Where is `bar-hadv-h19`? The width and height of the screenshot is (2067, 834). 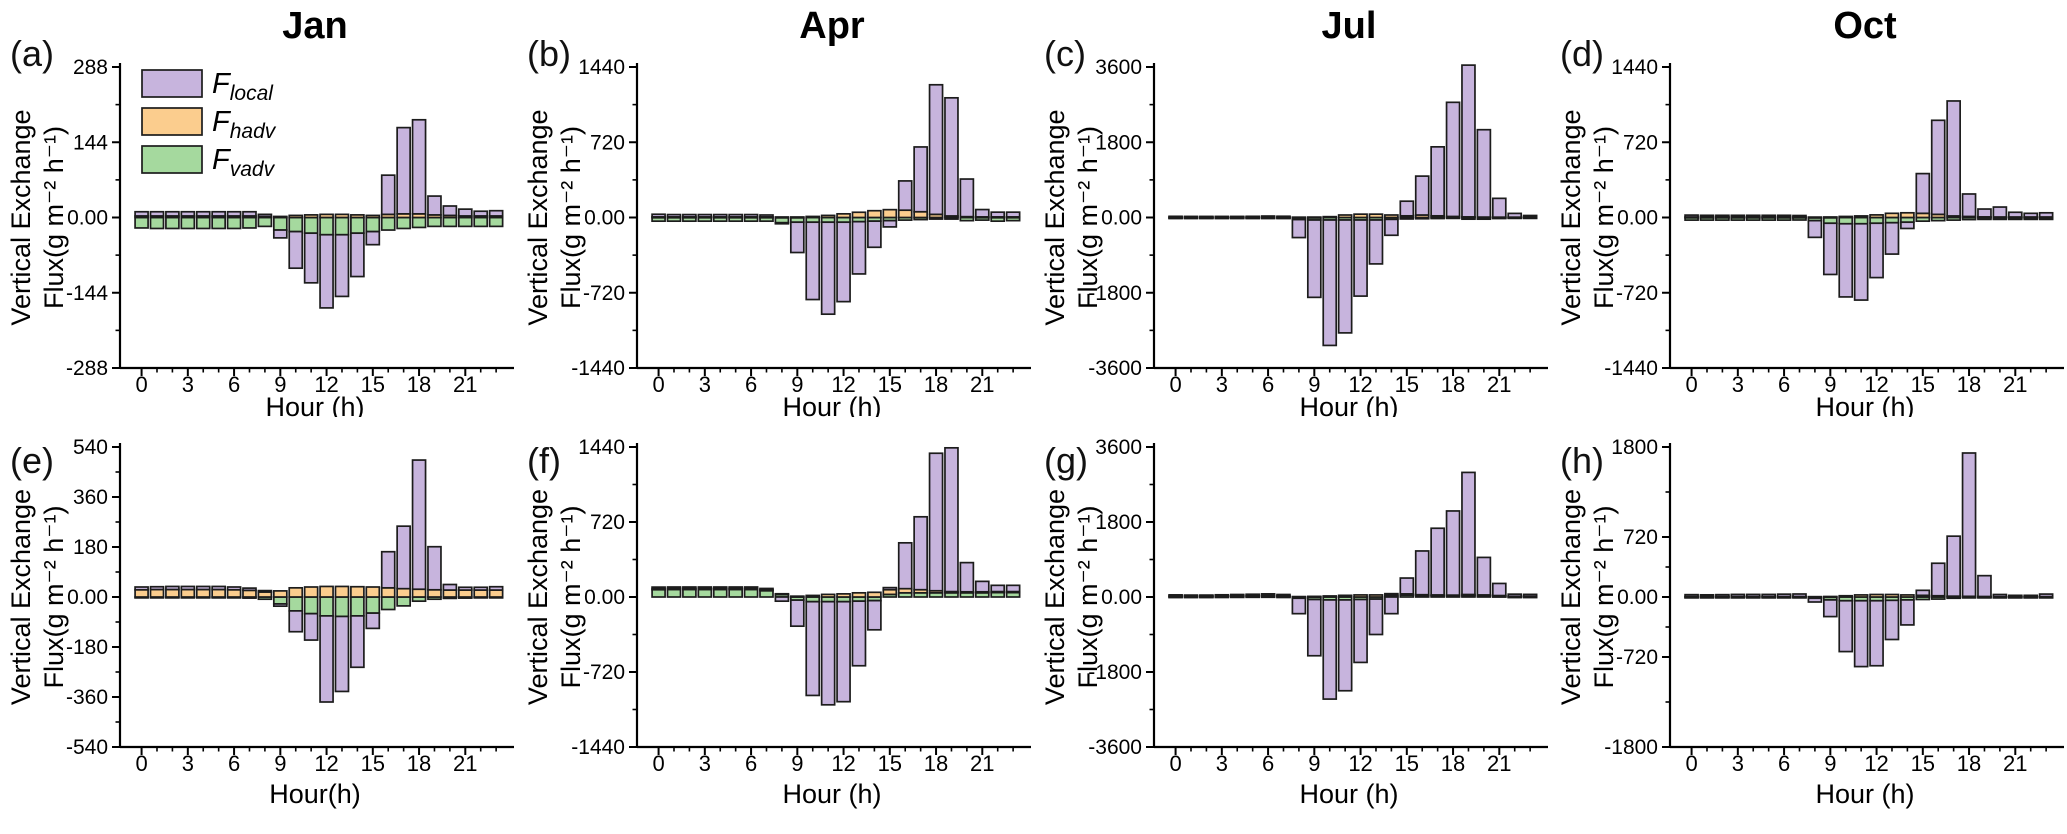 bar-hadv-h19 is located at coordinates (434, 593).